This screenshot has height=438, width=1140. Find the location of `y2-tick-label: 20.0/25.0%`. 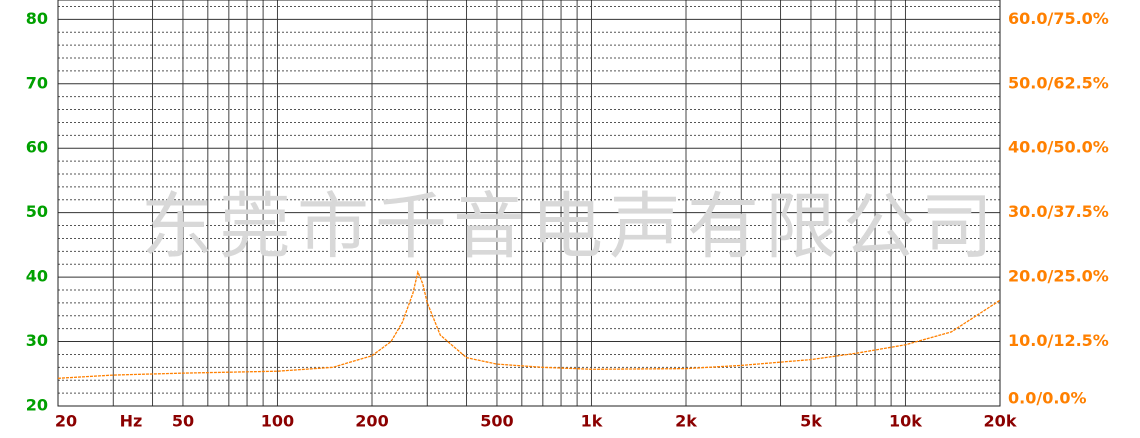

y2-tick-label: 20.0/25.0% is located at coordinates (1058, 276).